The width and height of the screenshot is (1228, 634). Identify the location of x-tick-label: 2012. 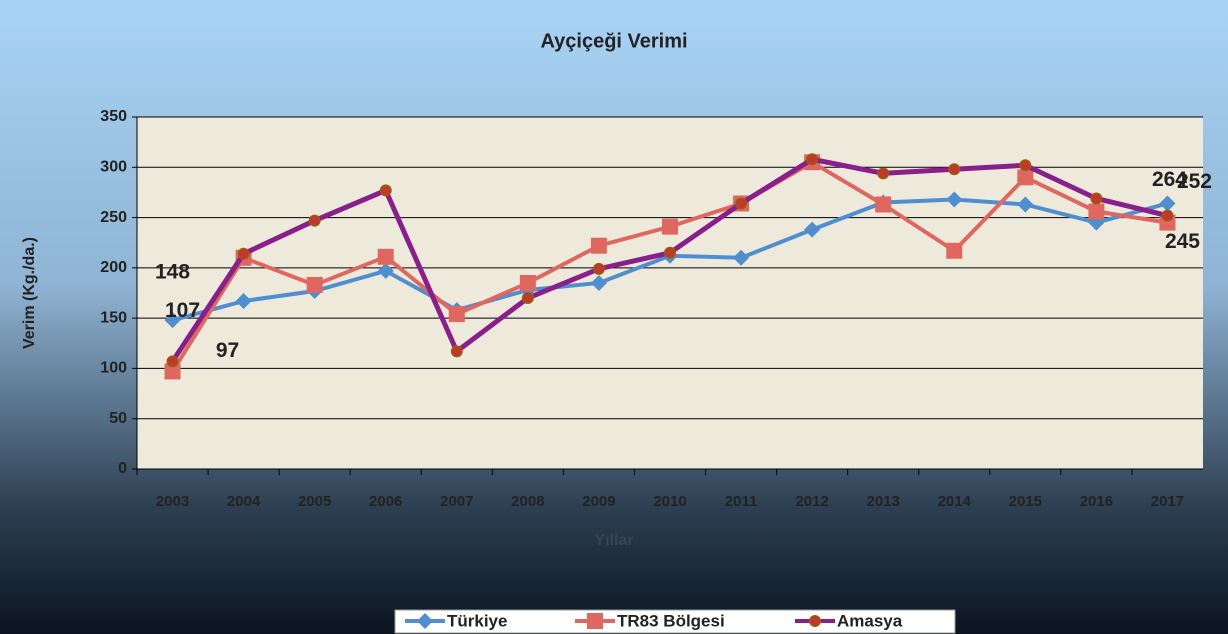
(811, 501).